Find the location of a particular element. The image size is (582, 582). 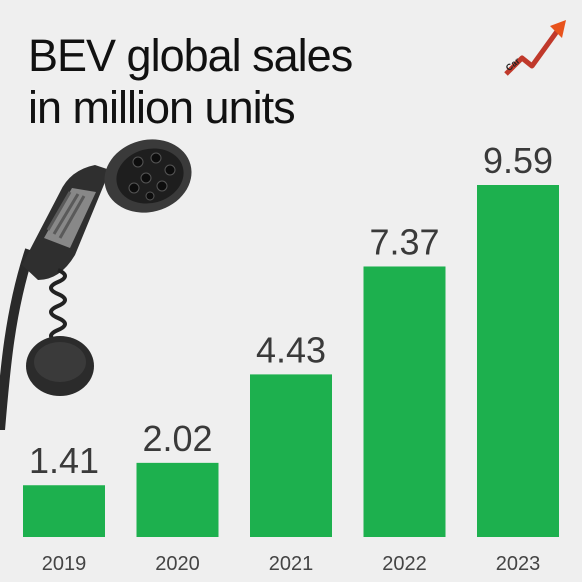

x-tick-label-2020: 2020 is located at coordinates (177, 564).